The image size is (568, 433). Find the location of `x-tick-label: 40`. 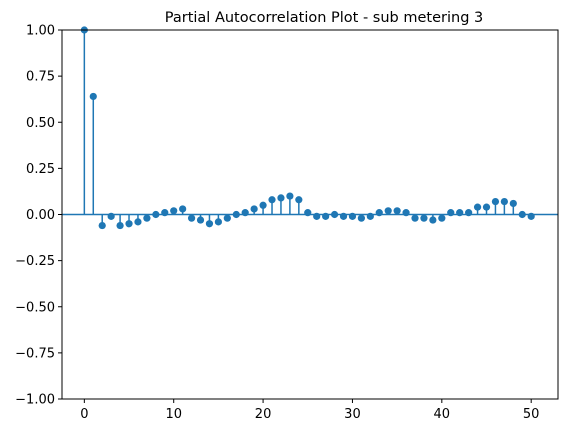

x-tick-label: 40 is located at coordinates (442, 414).